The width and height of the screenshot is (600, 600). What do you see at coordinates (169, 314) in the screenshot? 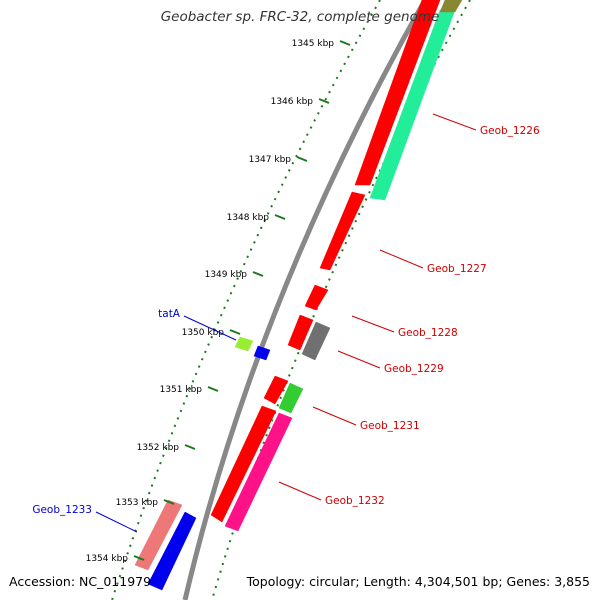
I see `gene-label: tatA` at bounding box center [169, 314].